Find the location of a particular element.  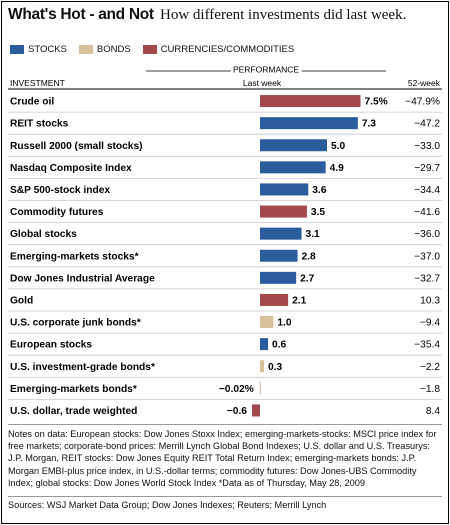

value-label: 1.0 is located at coordinates (284, 323).